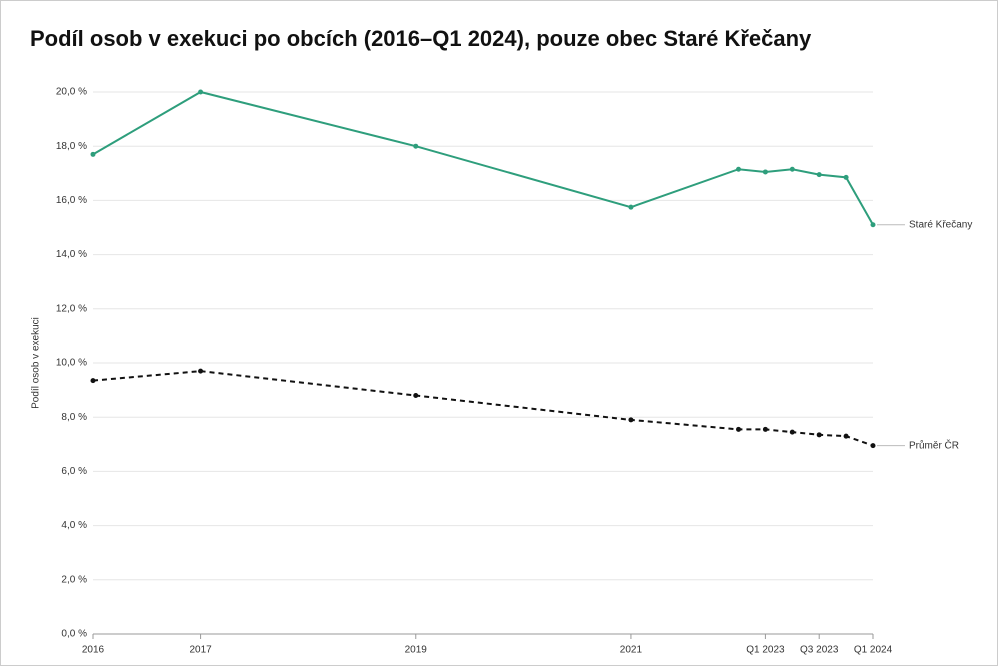 The width and height of the screenshot is (998, 666). I want to click on x-tick-label: 2019, so click(416, 650).